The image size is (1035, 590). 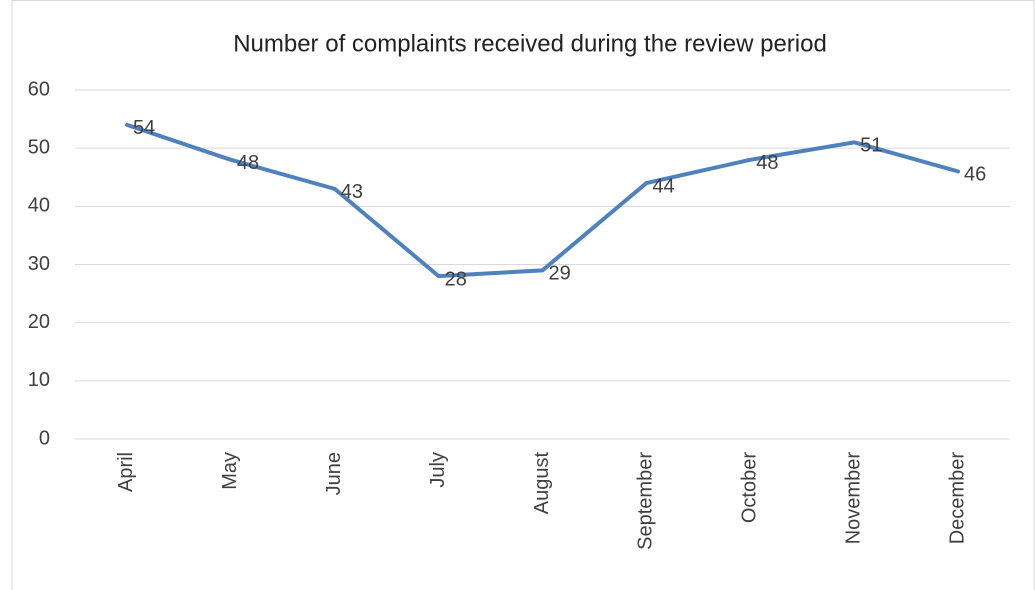 What do you see at coordinates (853, 498) in the screenshot?
I see `x-tick-label: November` at bounding box center [853, 498].